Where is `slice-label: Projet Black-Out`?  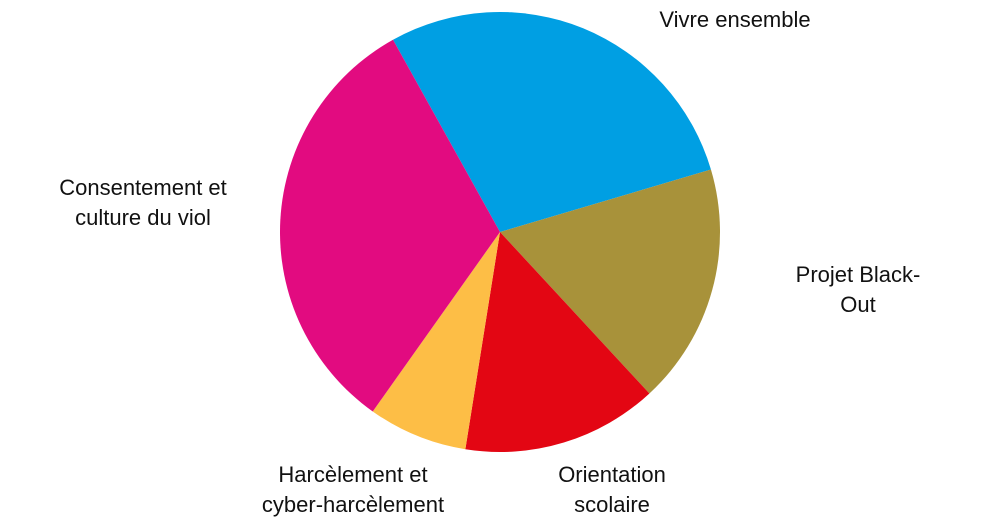 slice-label: Projet Black-Out is located at coordinates (858, 289).